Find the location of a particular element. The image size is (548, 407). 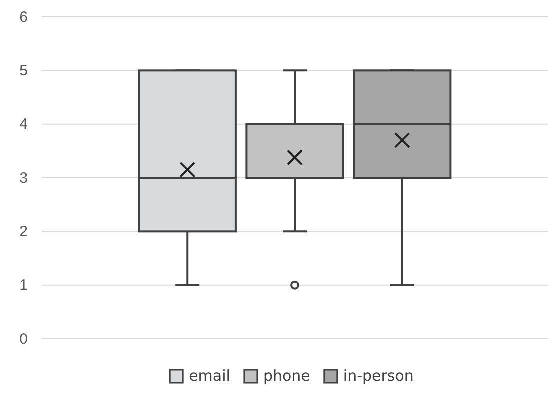

legend-label: email is located at coordinates (209, 376).